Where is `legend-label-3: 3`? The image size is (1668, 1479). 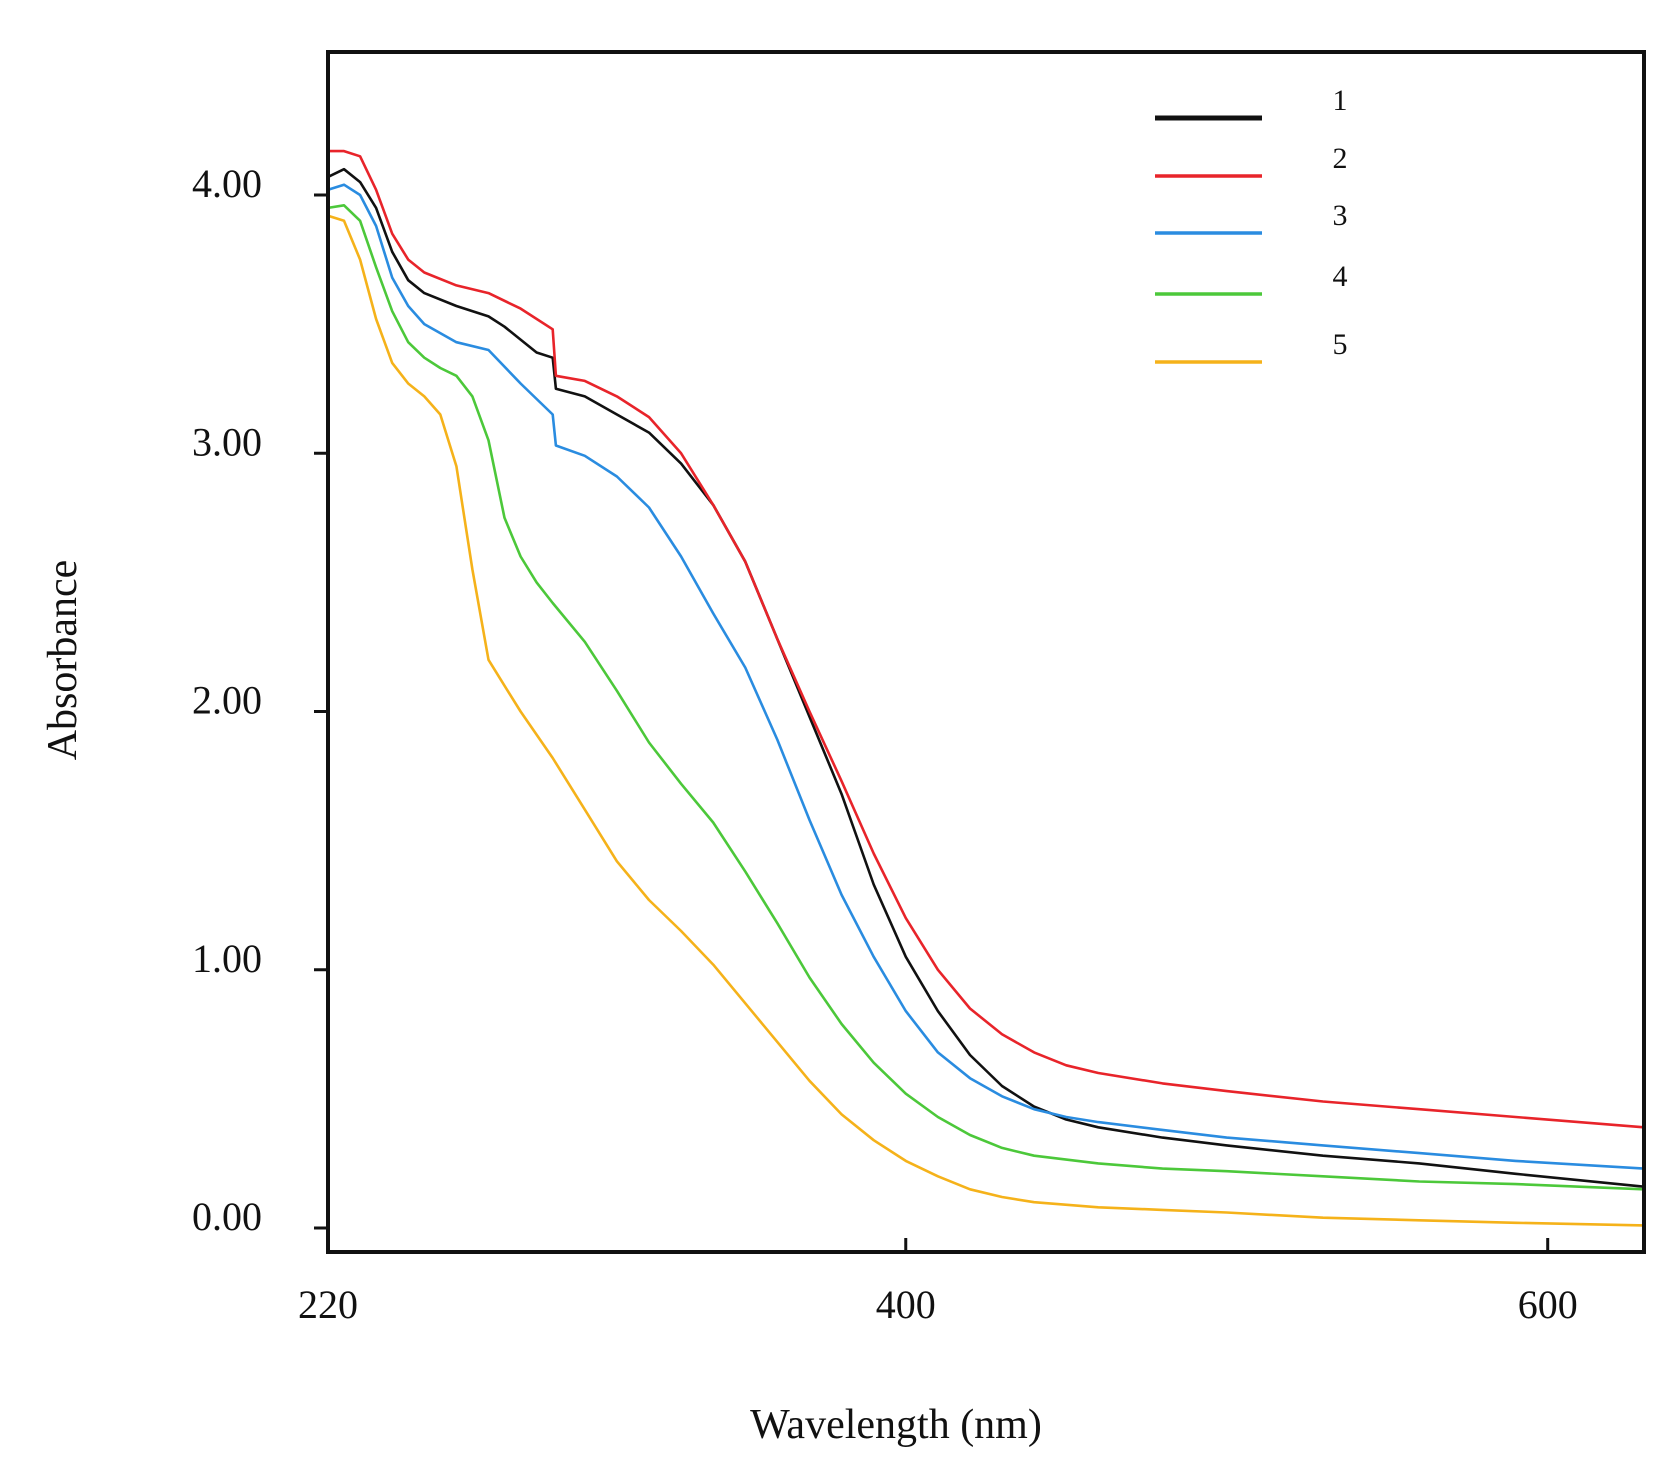 legend-label-3: 3 is located at coordinates (1340, 215).